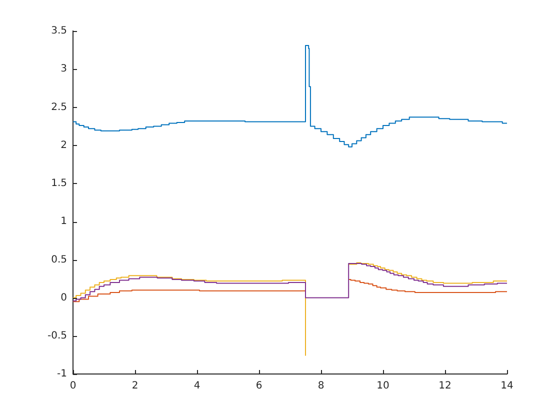  Describe the element at coordinates (57, 336) in the screenshot. I see `y-tick-label: -0.5` at that location.